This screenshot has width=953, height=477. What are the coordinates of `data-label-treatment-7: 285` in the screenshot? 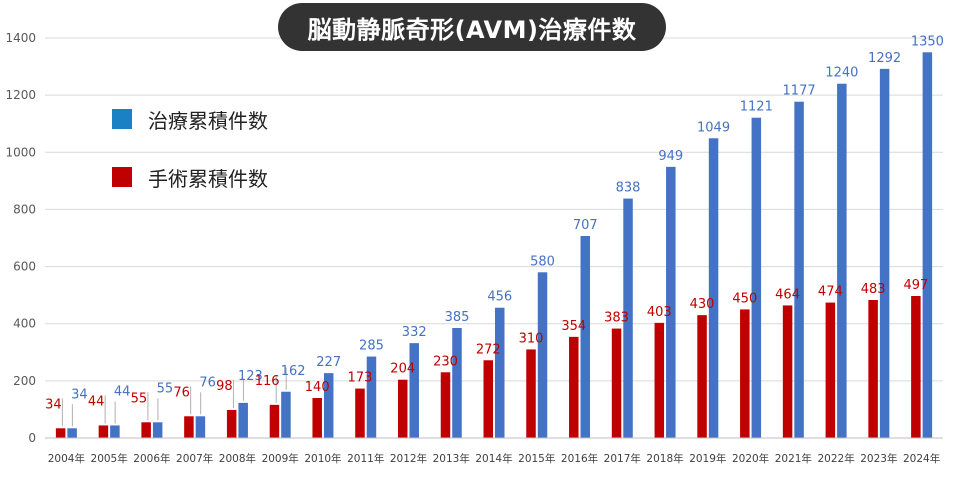 It's located at (371, 346).